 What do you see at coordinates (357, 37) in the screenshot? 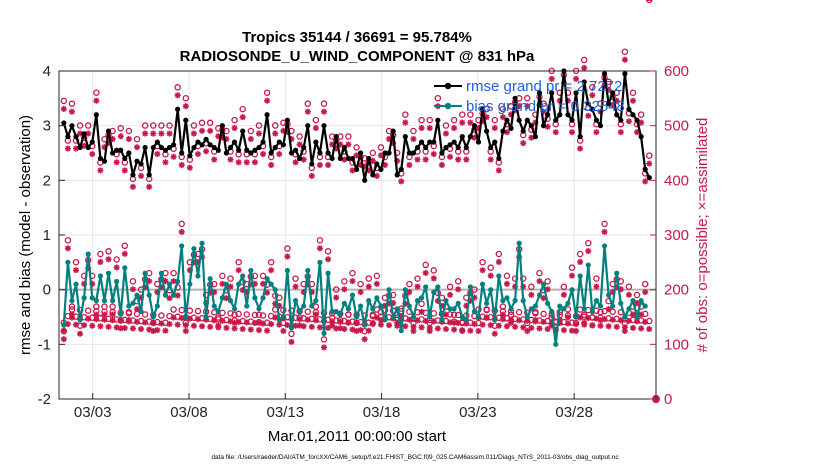
I see `chart-title-line1: Tropics 35144 / 36691 = 95.784%` at bounding box center [357, 37].